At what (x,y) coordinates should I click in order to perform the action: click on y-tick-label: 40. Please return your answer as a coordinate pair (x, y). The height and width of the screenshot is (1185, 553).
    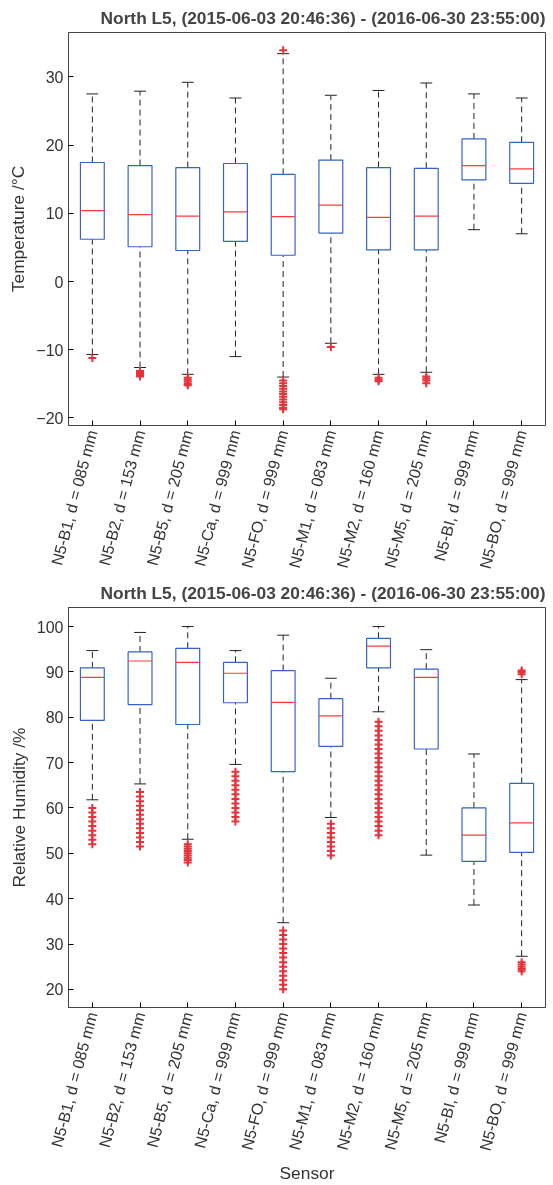
    Looking at the image, I should click on (54, 899).